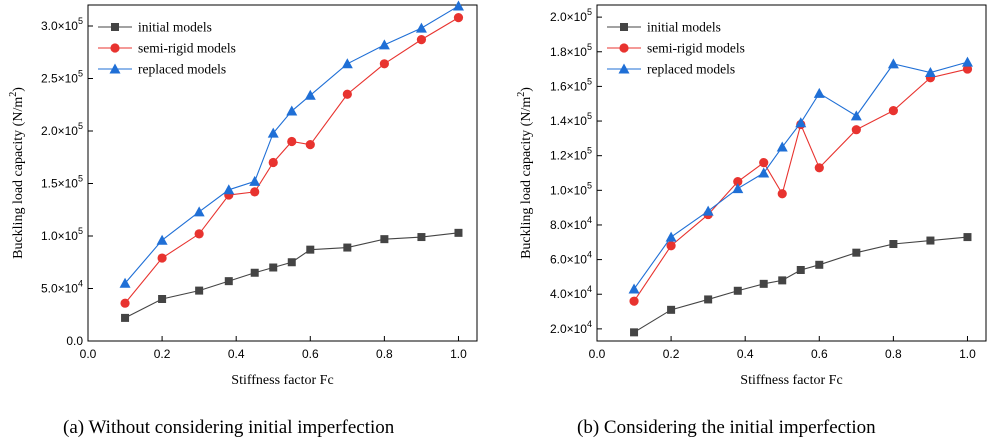  I want to click on y-tick-label: 4.0×10⁴, so click(571, 292).